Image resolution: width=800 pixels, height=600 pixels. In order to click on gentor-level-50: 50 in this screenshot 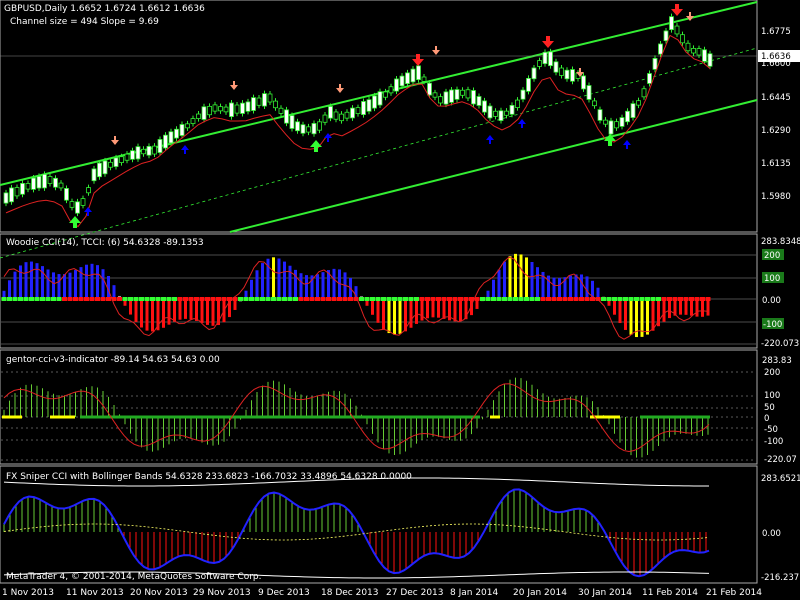, I will do `click(769, 408)`.